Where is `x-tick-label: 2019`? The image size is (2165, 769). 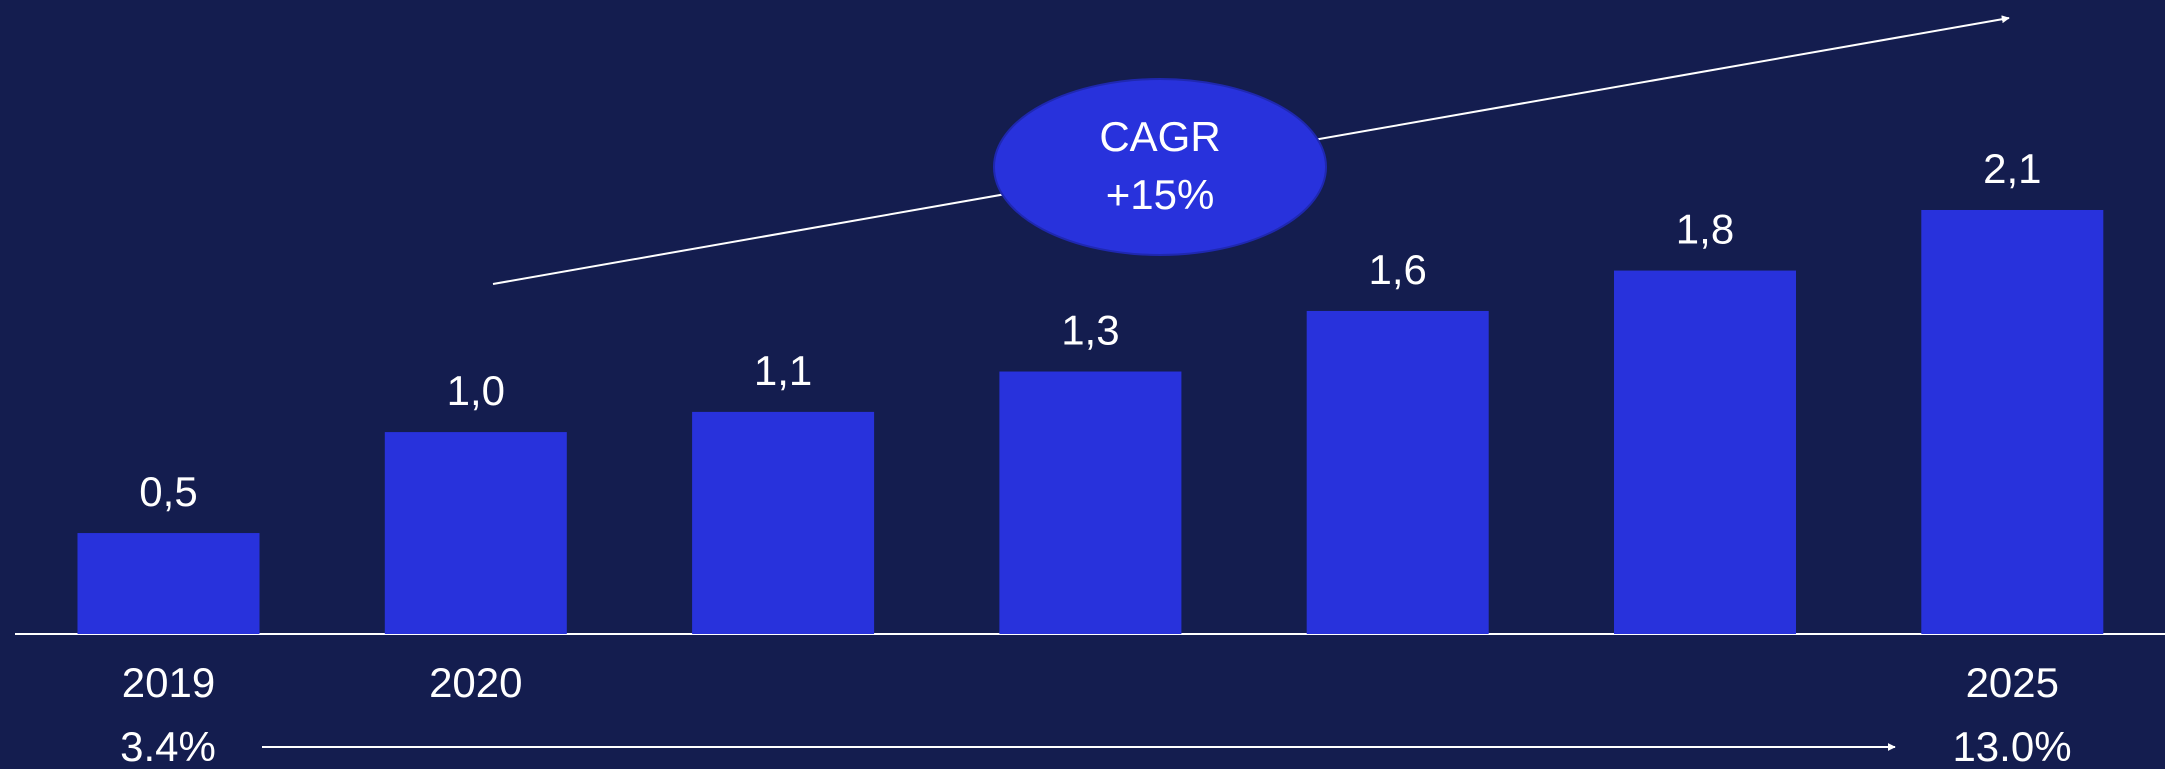 x-tick-label: 2019 is located at coordinates (168, 682).